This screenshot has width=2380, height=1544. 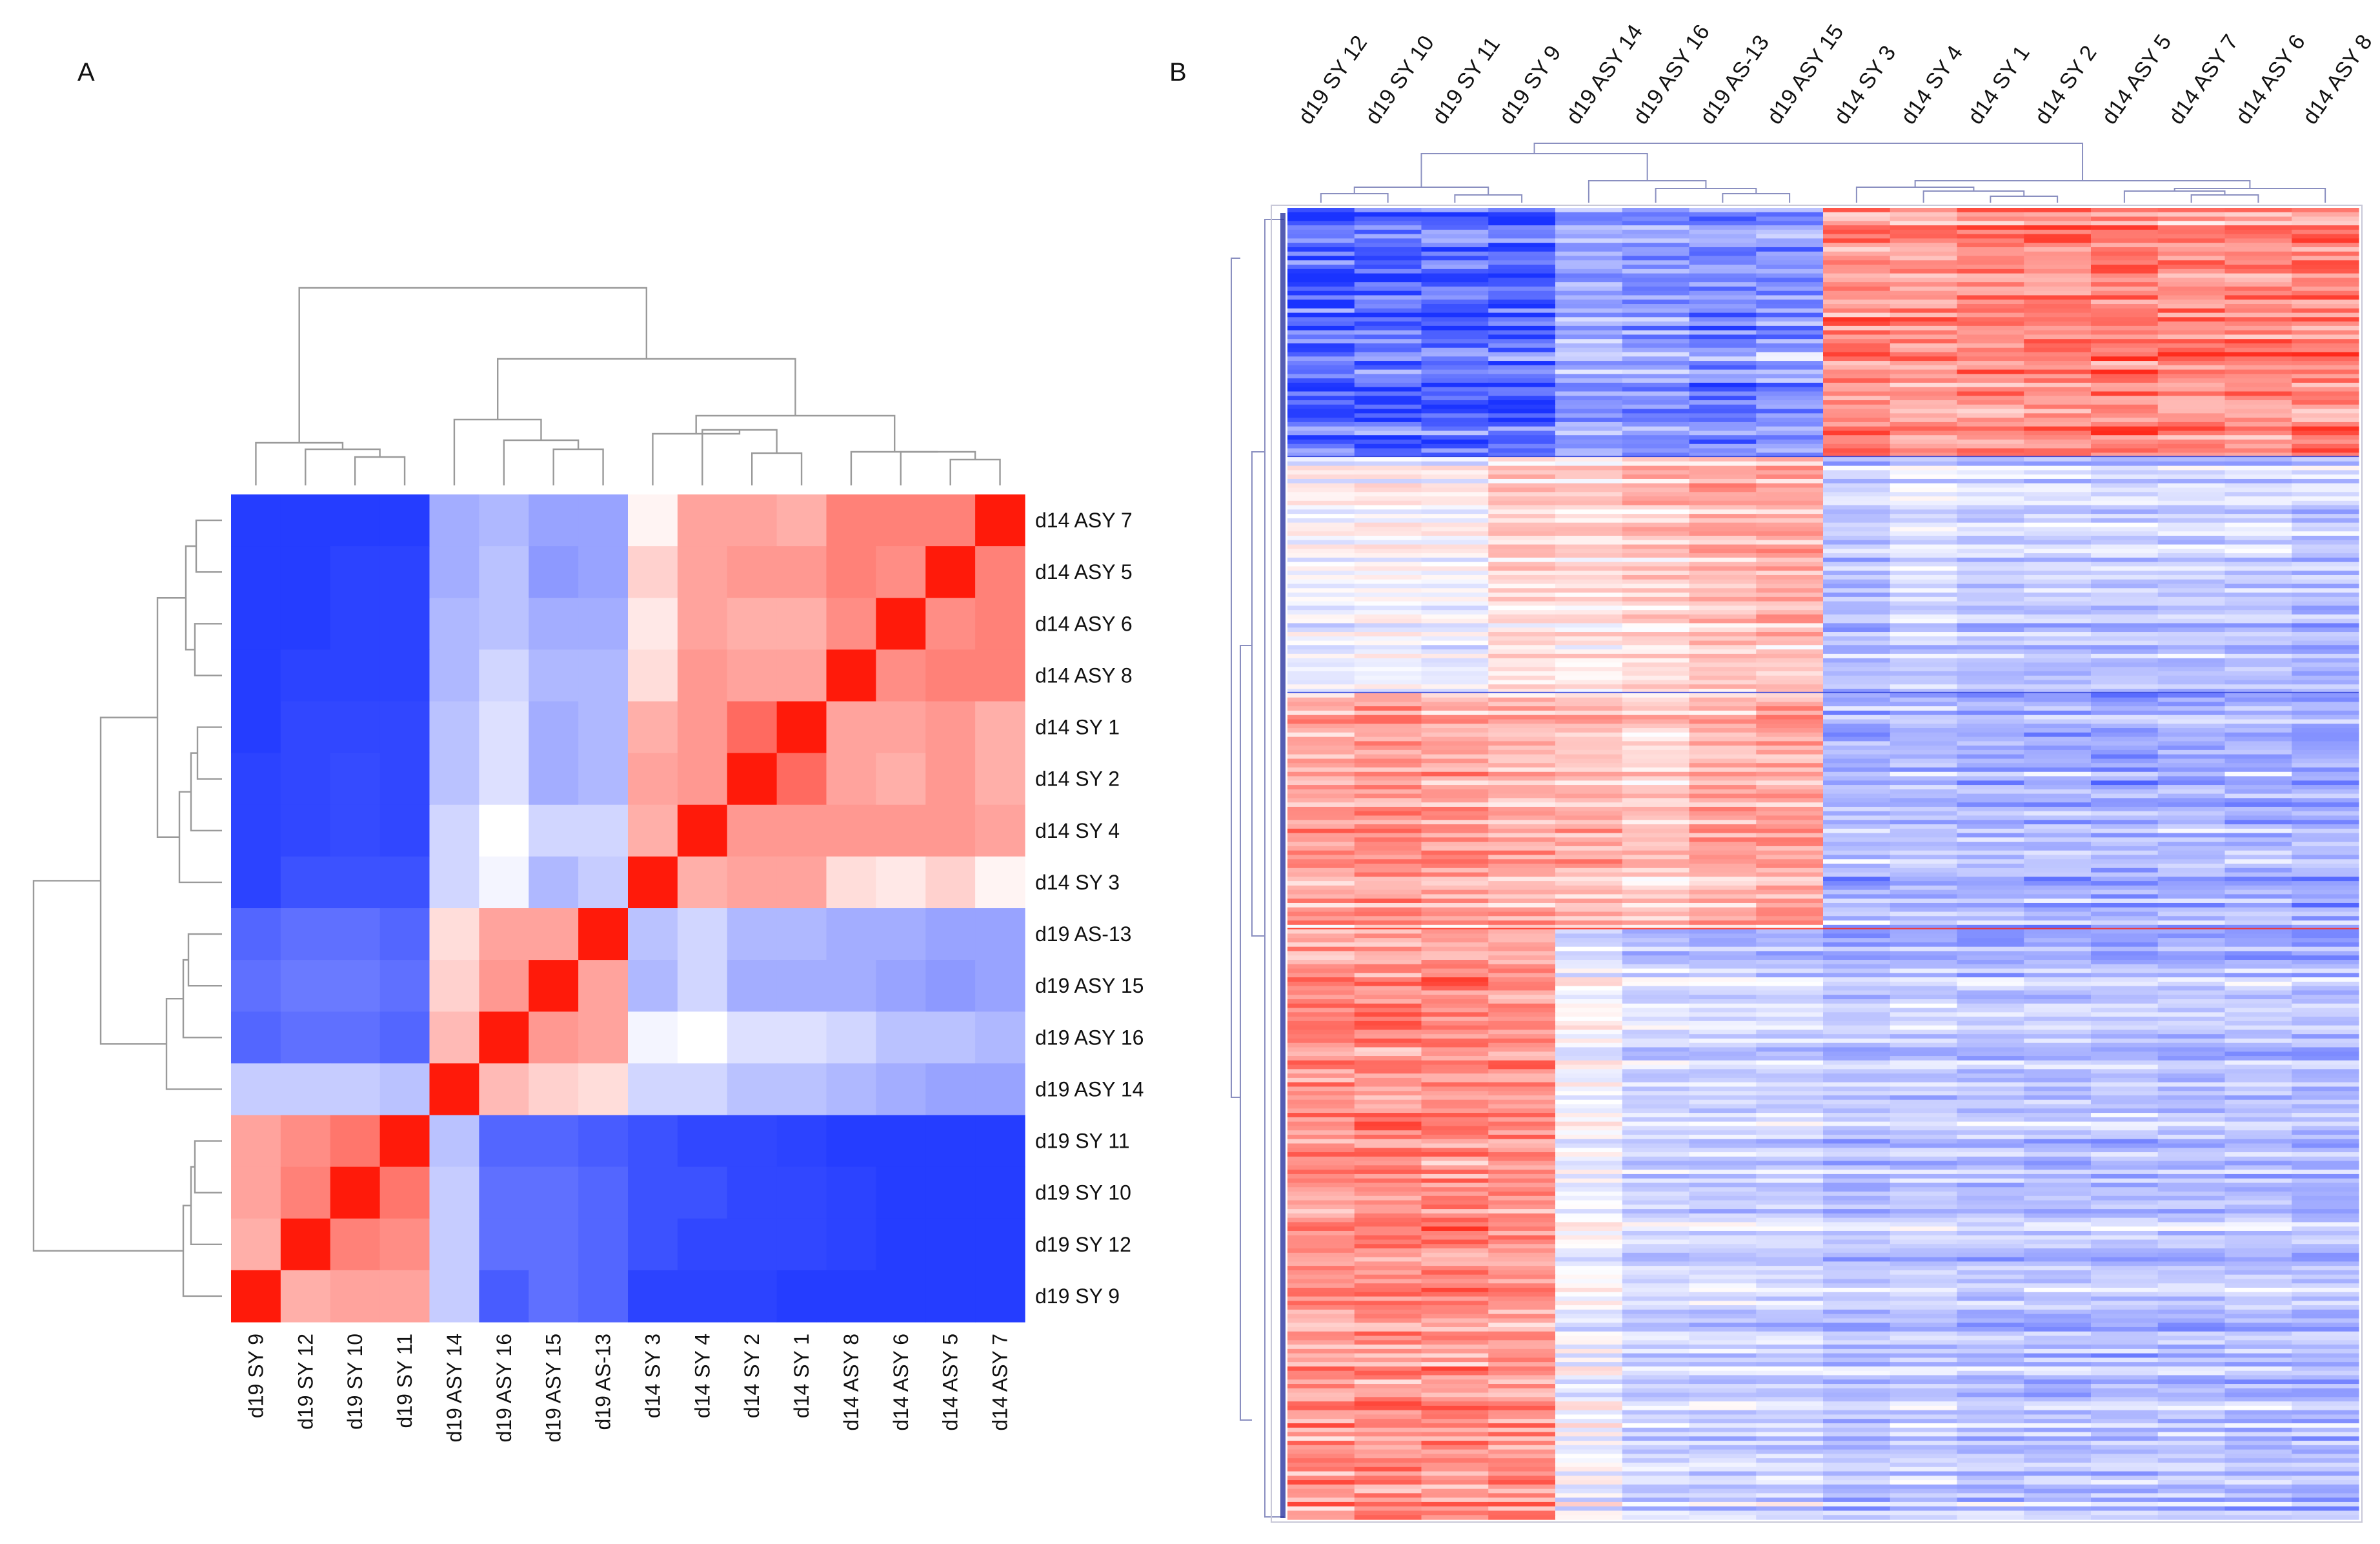 I want to click on corr-cell-r1-c11, so click(x=752, y=520).